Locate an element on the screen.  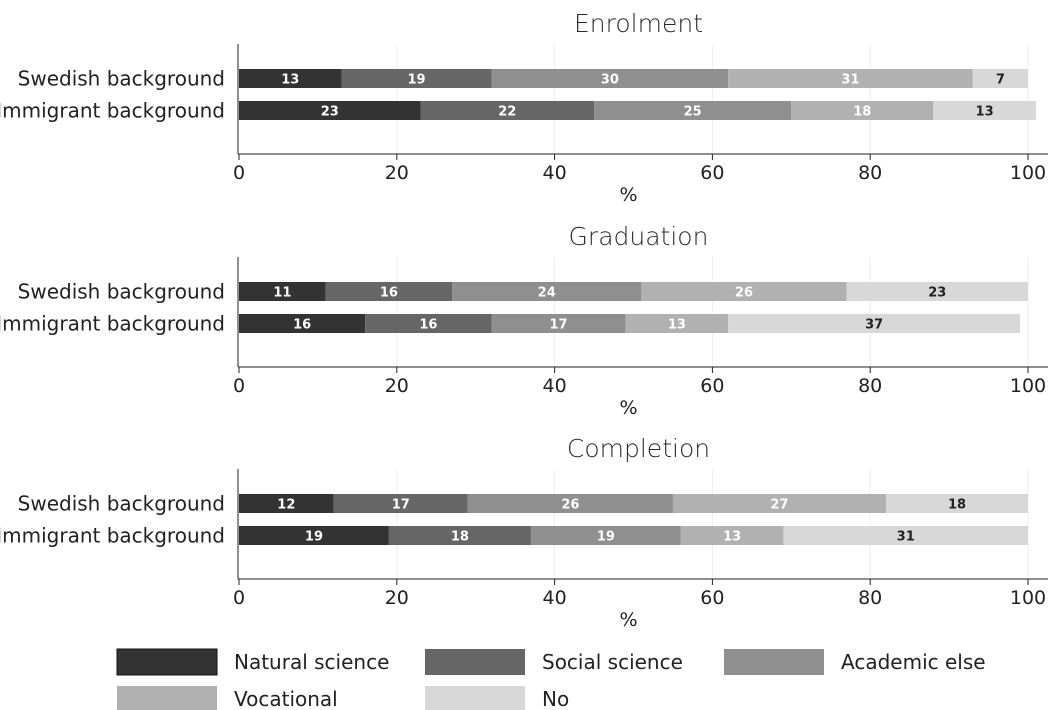
panel-title: Enrolment is located at coordinates (638, 23).